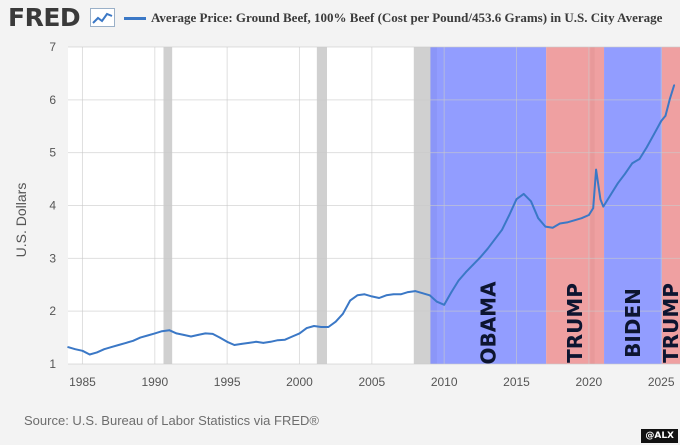 Image resolution: width=680 pixels, height=445 pixels. Describe the element at coordinates (52, 258) in the screenshot. I see `y-tick-label-2: 3` at that location.